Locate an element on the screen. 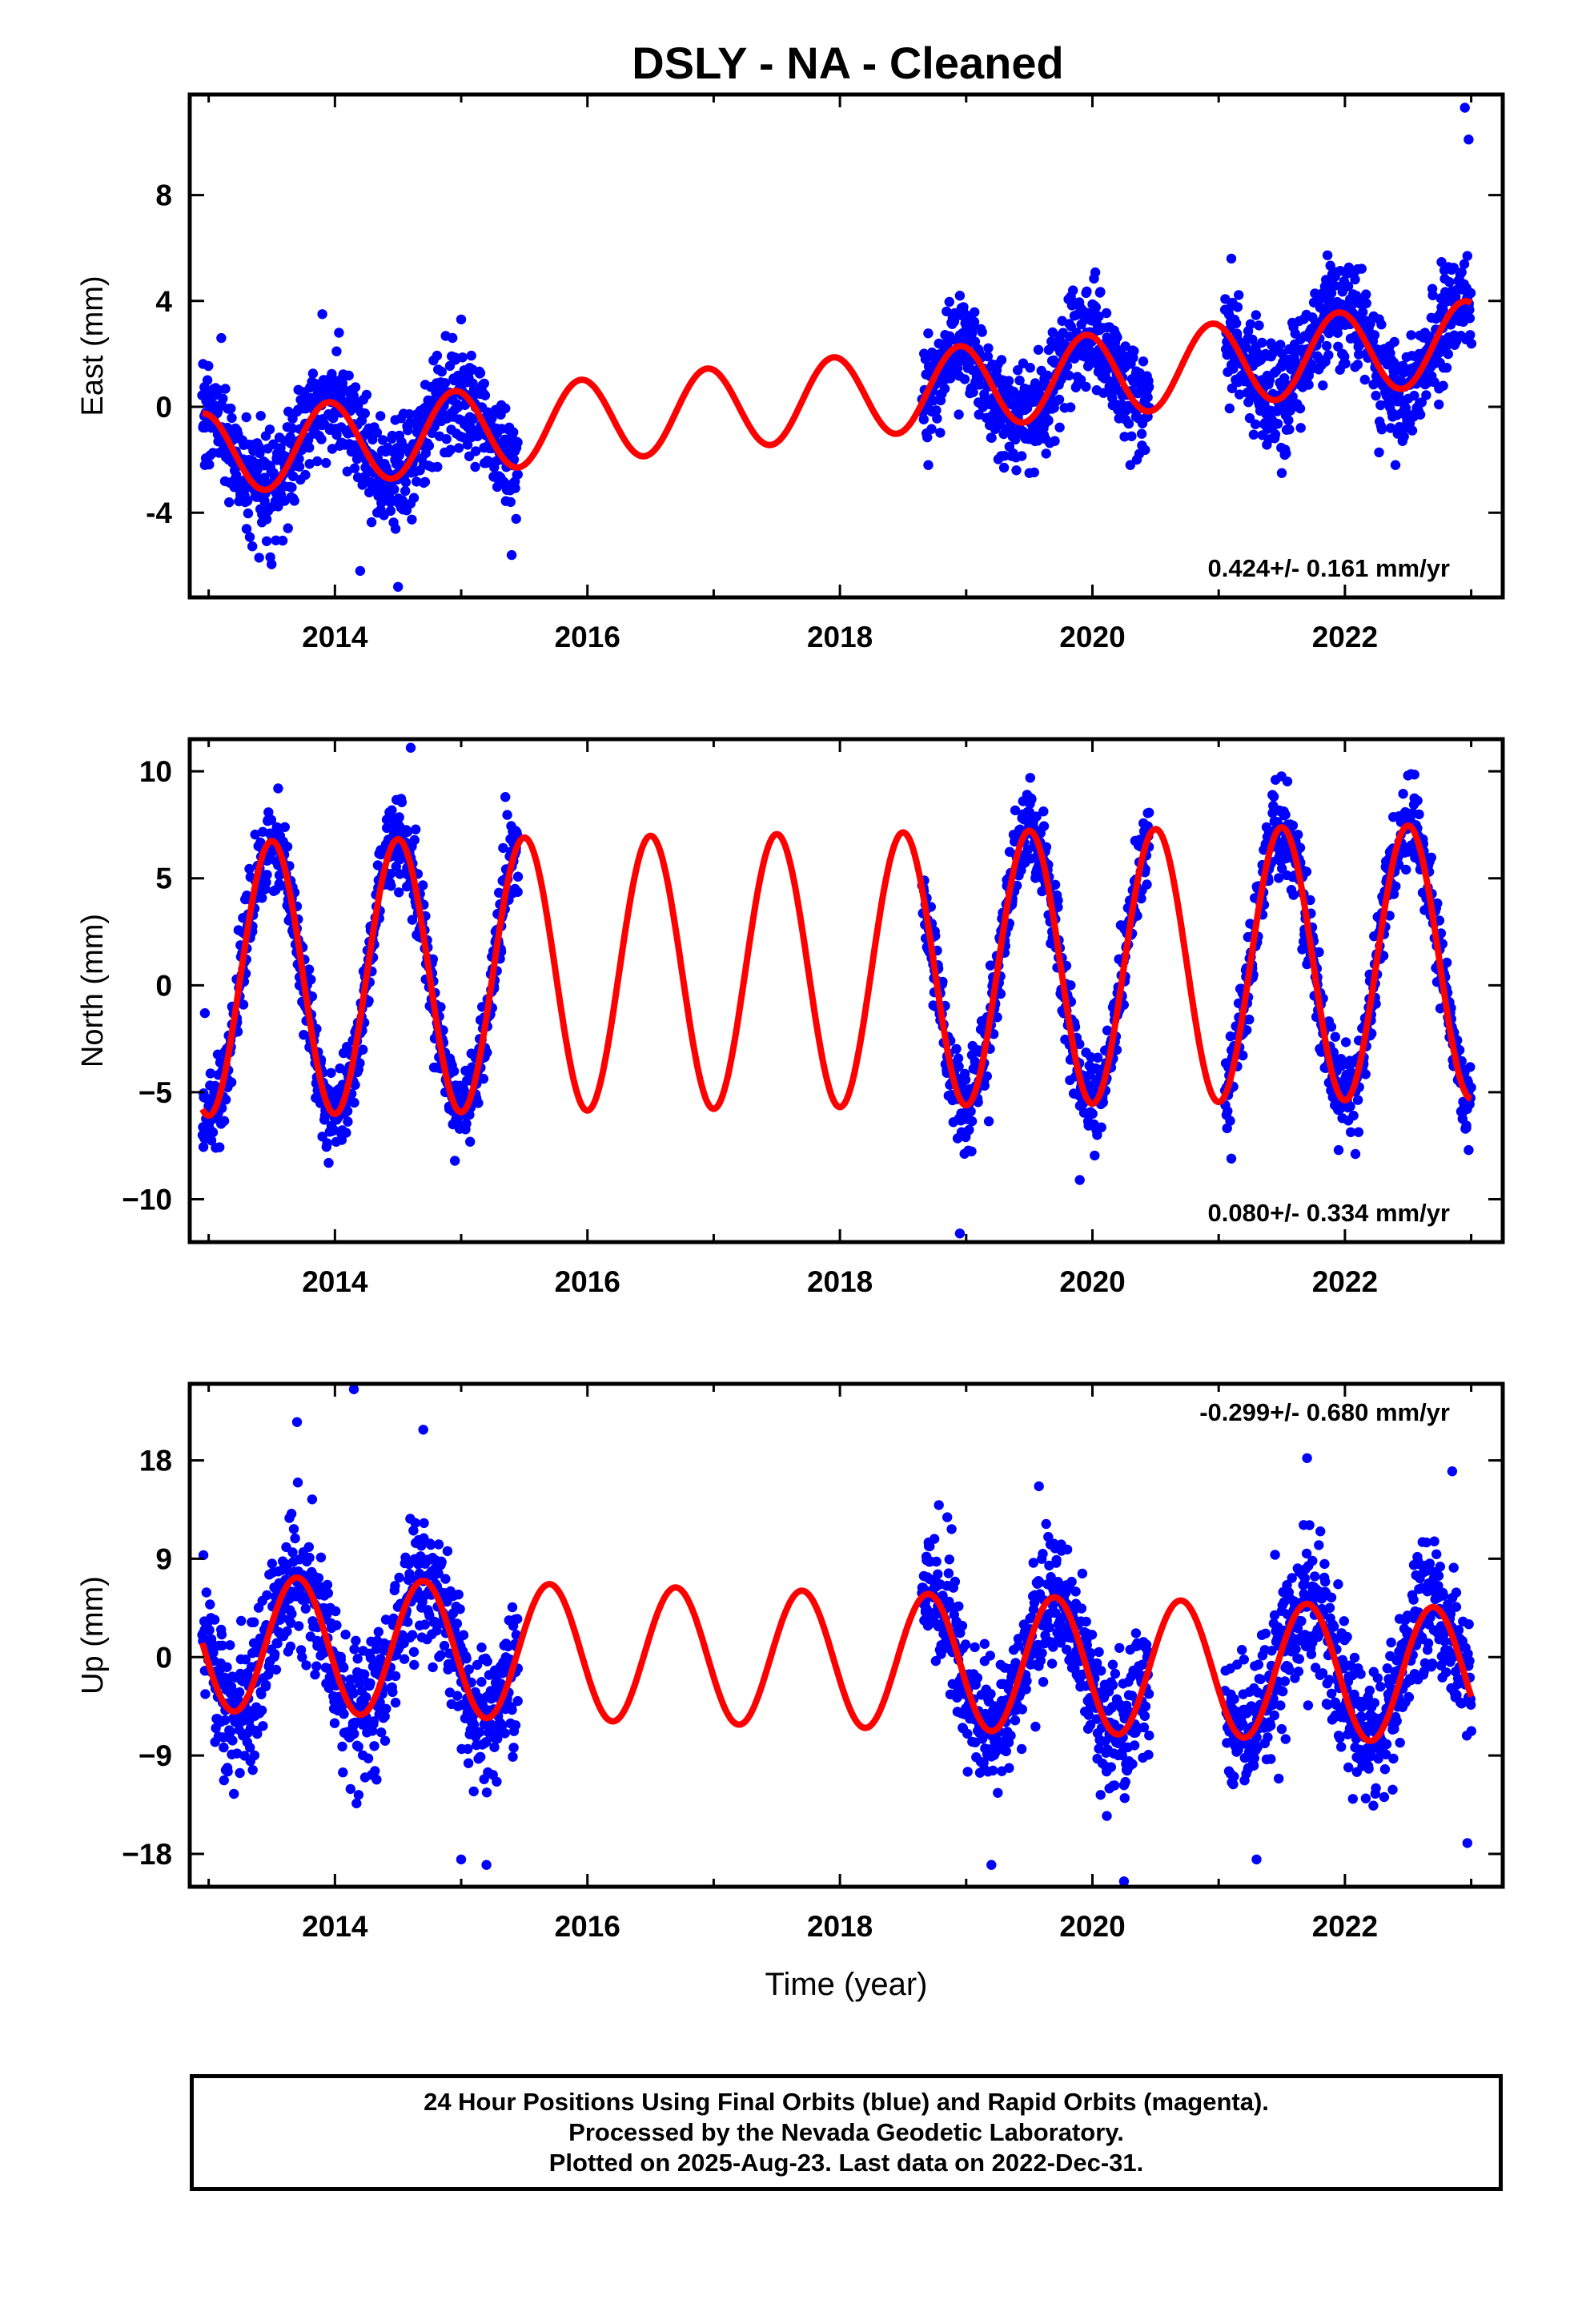 This screenshot has height=2324, width=1582. y-tick-label: 4 is located at coordinates (164, 302).